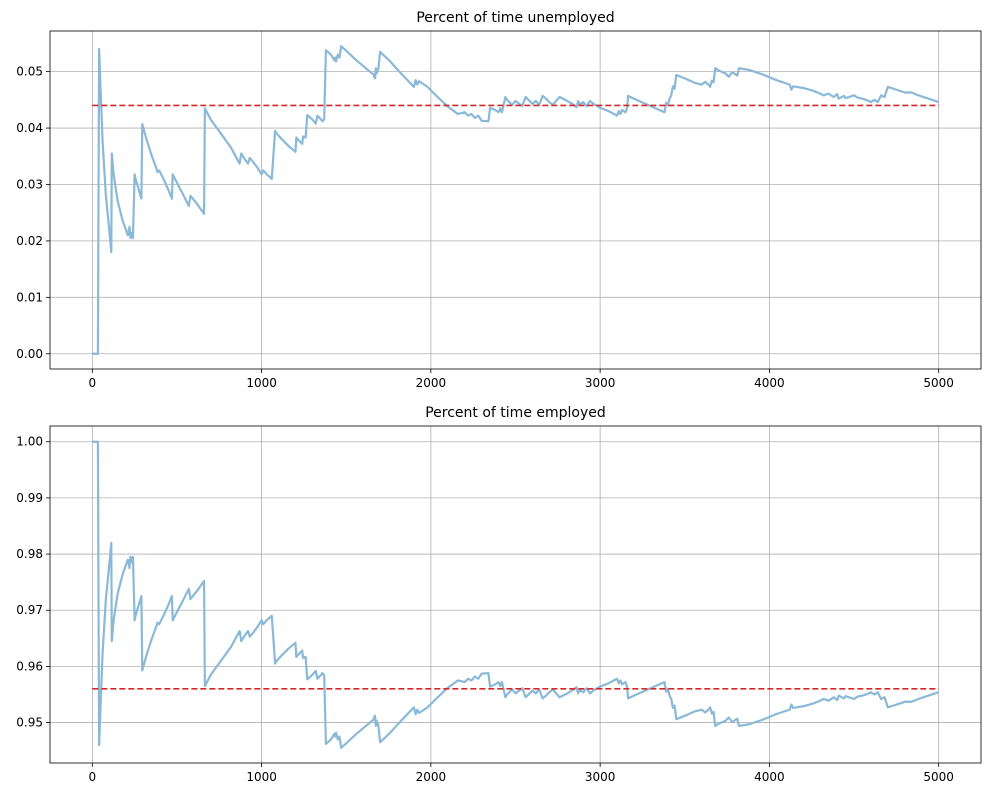 The image size is (989, 790). I want to click on employed-ytick-label-4: 0.99, so click(29, 498).